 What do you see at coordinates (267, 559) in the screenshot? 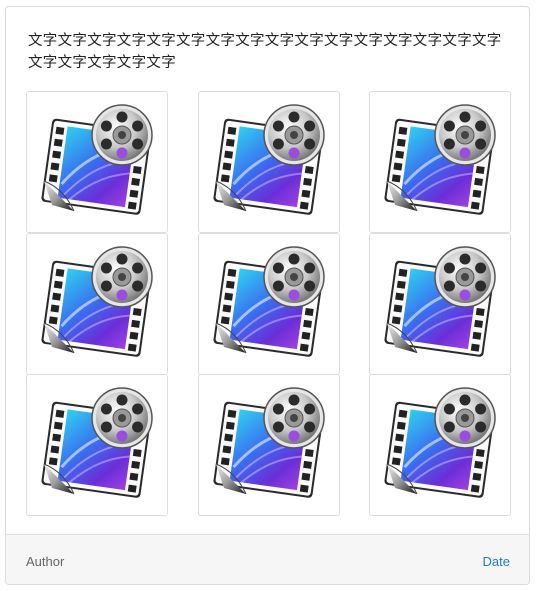
I see `card-footer: Author Date` at bounding box center [267, 559].